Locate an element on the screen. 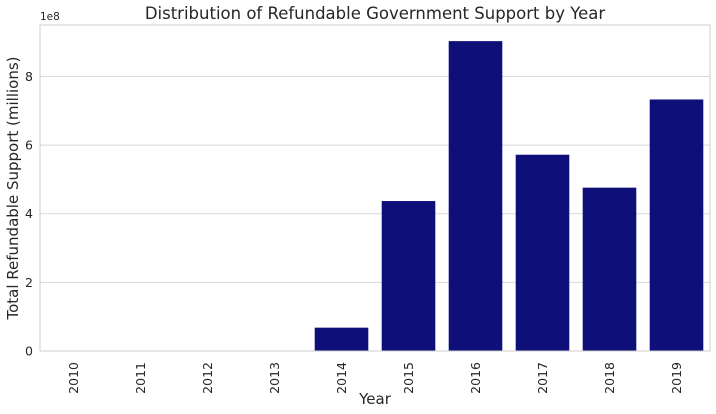  y-tick-label: 6 is located at coordinates (29, 145).